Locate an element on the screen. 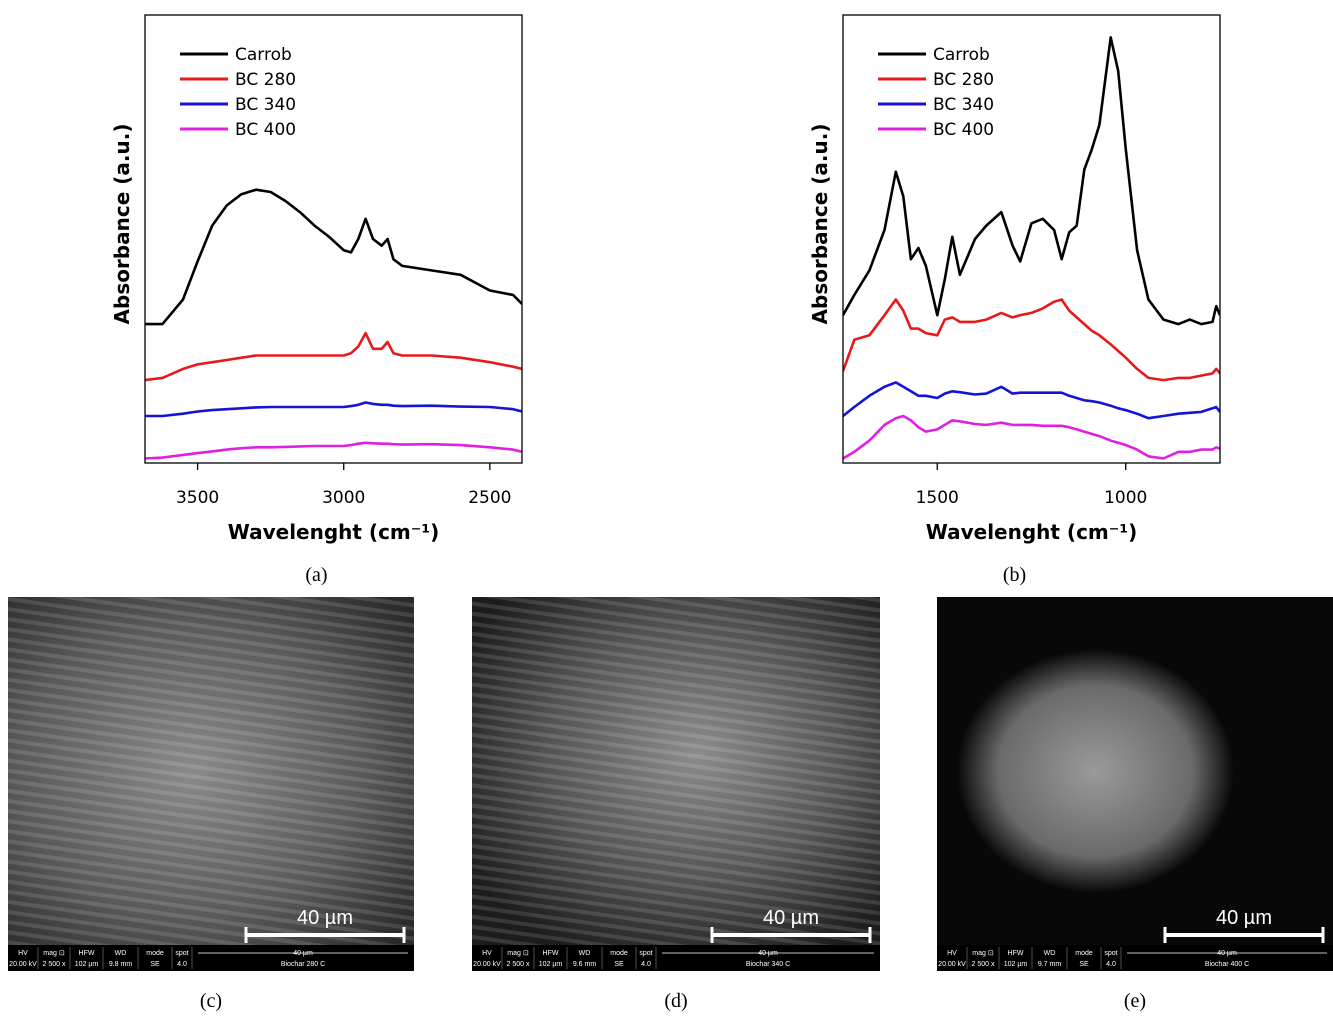 Image resolution: width=1333 pixels, height=1016 pixels. info-value: 9.6 mm is located at coordinates (585, 964).